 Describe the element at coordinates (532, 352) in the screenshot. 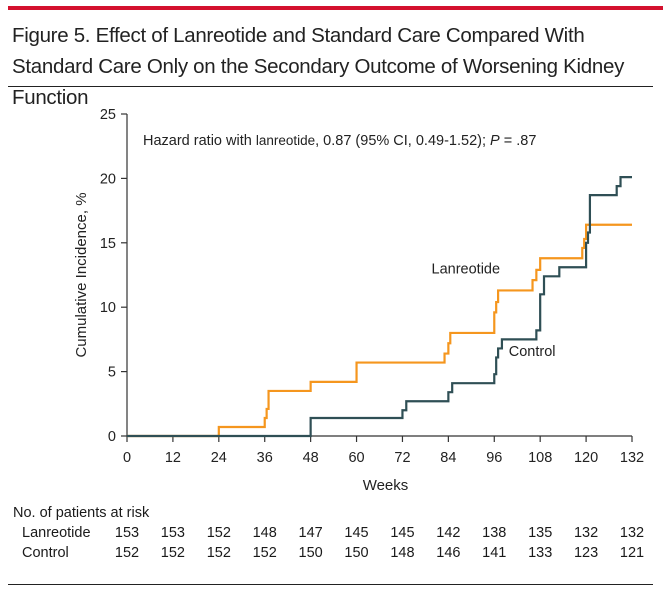

I see `series-label-control: Control` at that location.